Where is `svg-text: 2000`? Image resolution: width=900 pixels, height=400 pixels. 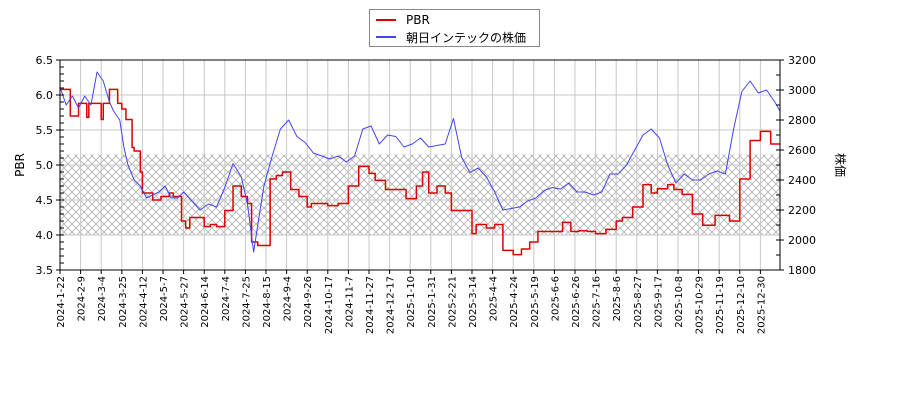
svg-text: 2000 is located at coordinates (802, 240).